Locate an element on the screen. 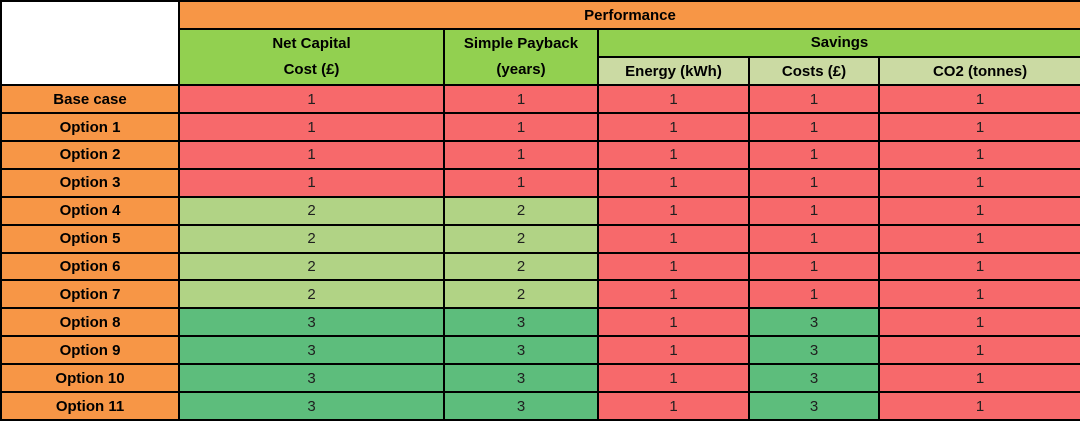 Image resolution: width=1080 pixels, height=421 pixels. costs-column-header: Costs (£) is located at coordinates (814, 71).